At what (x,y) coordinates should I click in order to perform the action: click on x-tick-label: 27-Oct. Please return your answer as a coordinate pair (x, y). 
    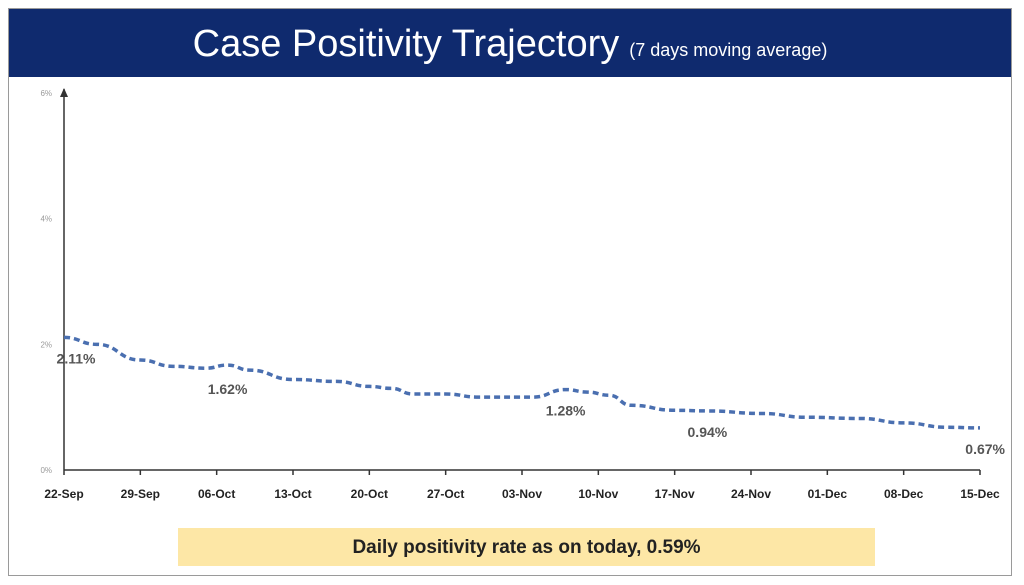
    Looking at the image, I should click on (445, 494).